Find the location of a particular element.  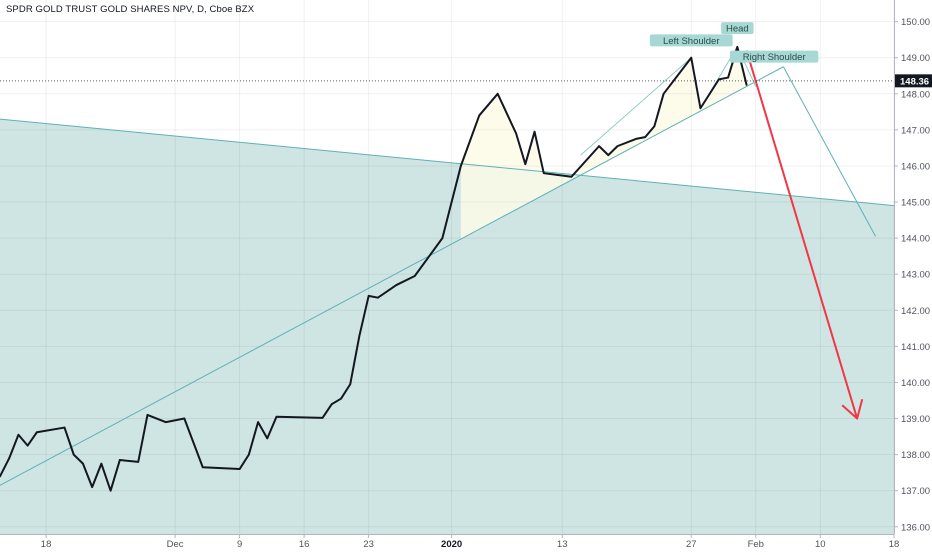

y-tick-label: 142.00 is located at coordinates (915, 311).